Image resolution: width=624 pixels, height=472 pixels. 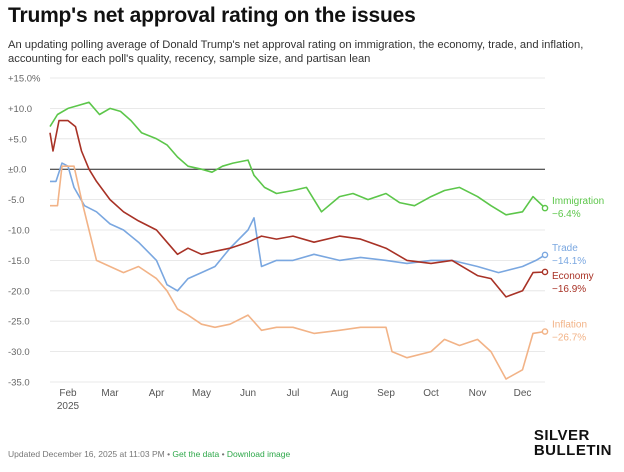 What do you see at coordinates (523, 393) in the screenshot?
I see `x-tick-label: Dec` at bounding box center [523, 393].